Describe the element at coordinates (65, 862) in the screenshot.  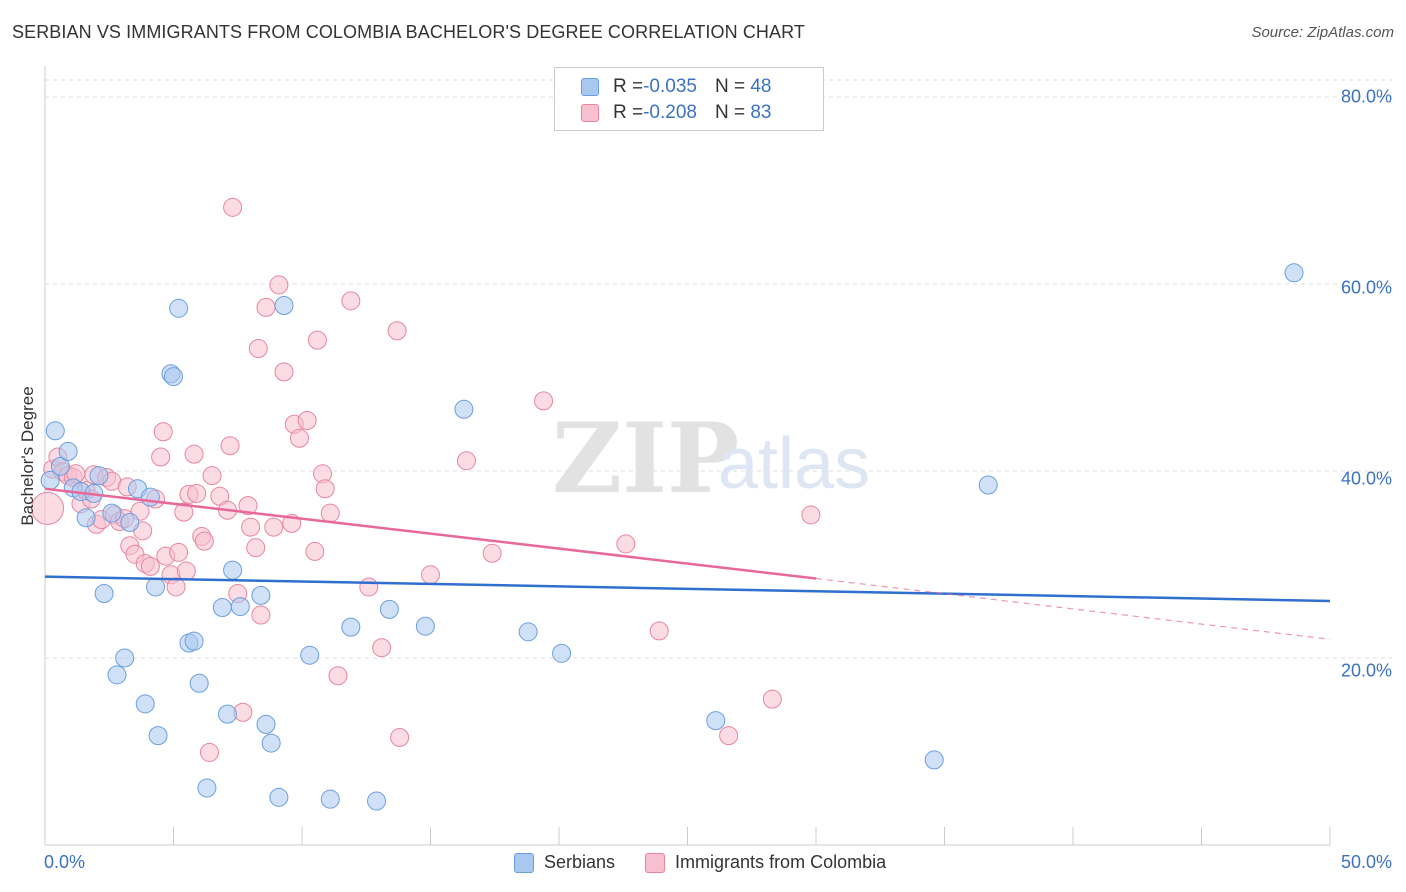
I see `x-axis-min-label: 0.0%` at that location.